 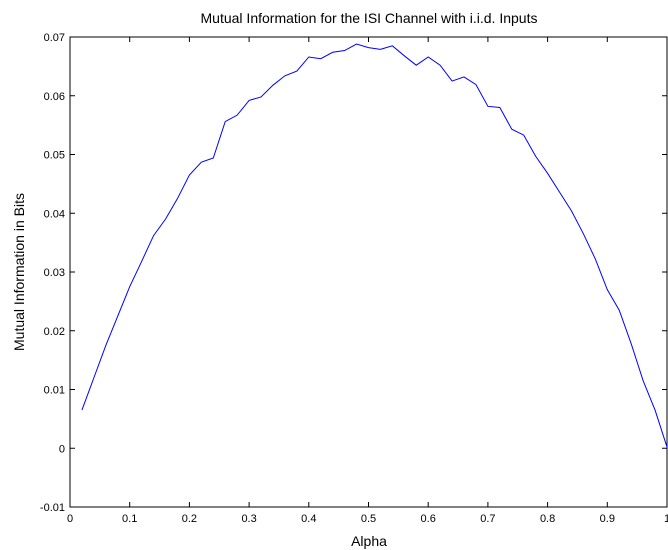 I want to click on x-tick-label: 1, so click(x=666, y=519).